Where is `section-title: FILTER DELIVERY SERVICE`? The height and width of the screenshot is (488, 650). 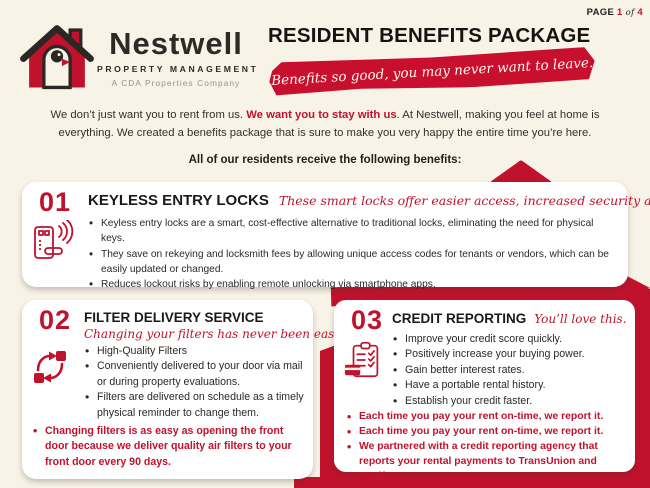
section-title: FILTER DELIVERY SERVICE is located at coordinates (174, 317).